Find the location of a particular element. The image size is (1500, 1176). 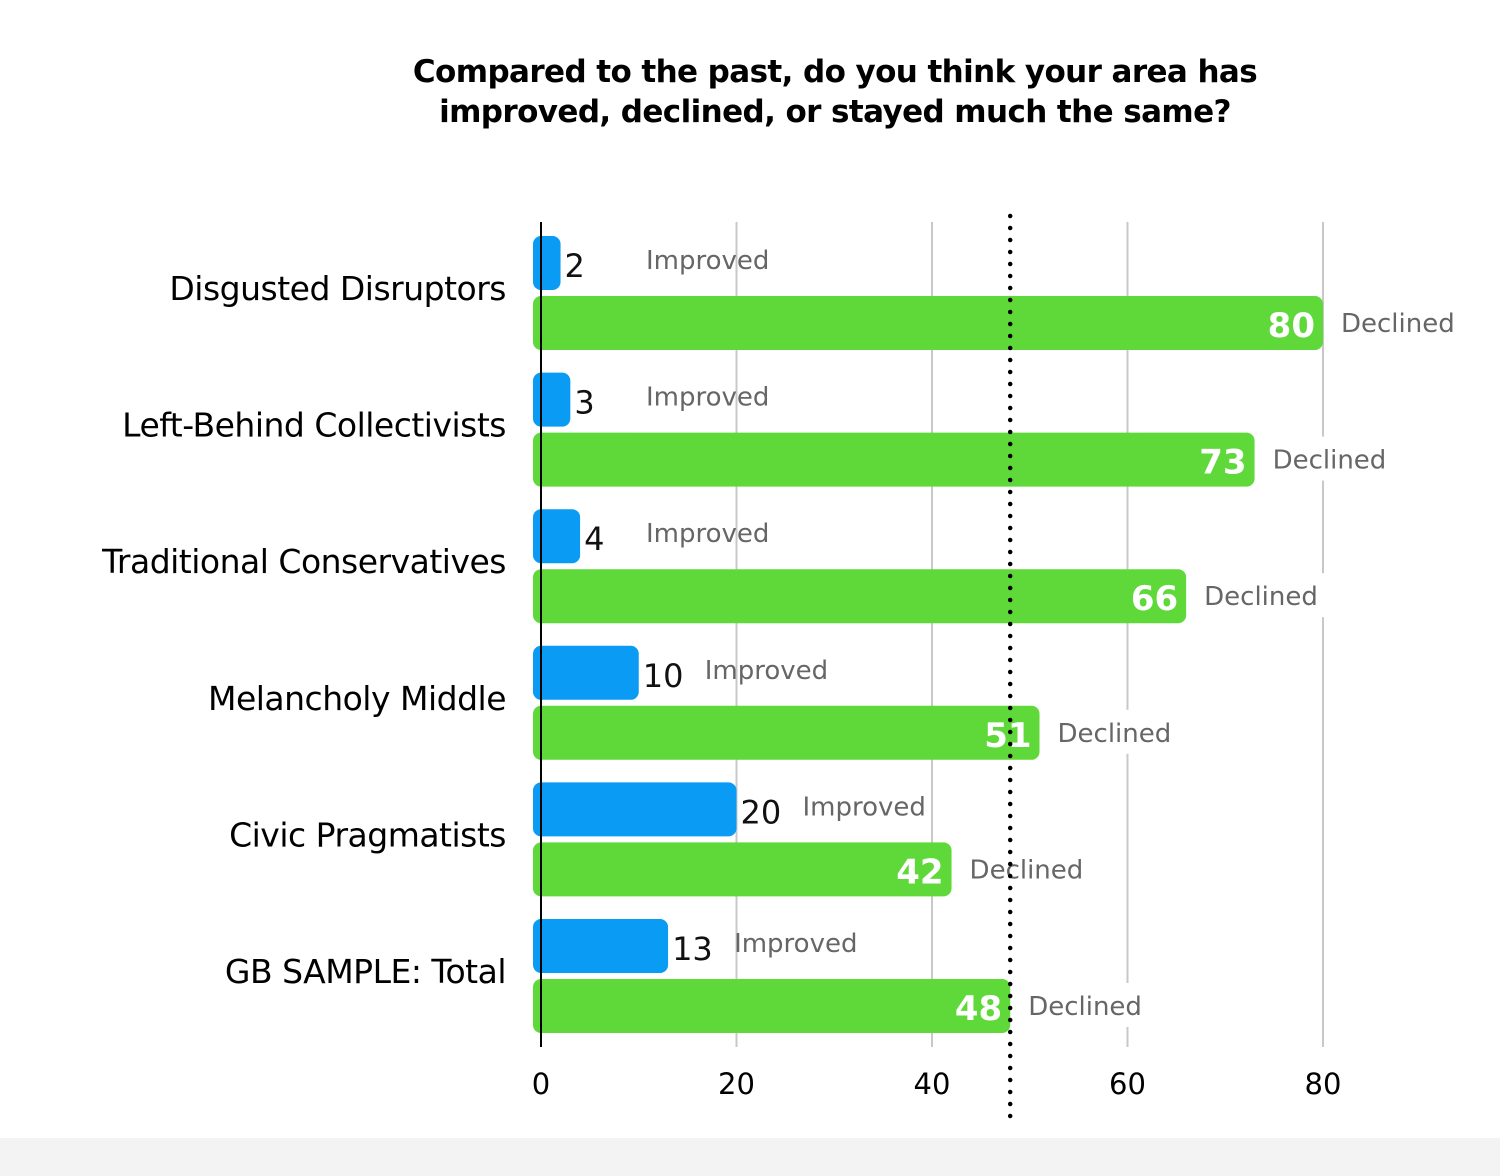

x-tick-label-0: 0 is located at coordinates (541, 1084).